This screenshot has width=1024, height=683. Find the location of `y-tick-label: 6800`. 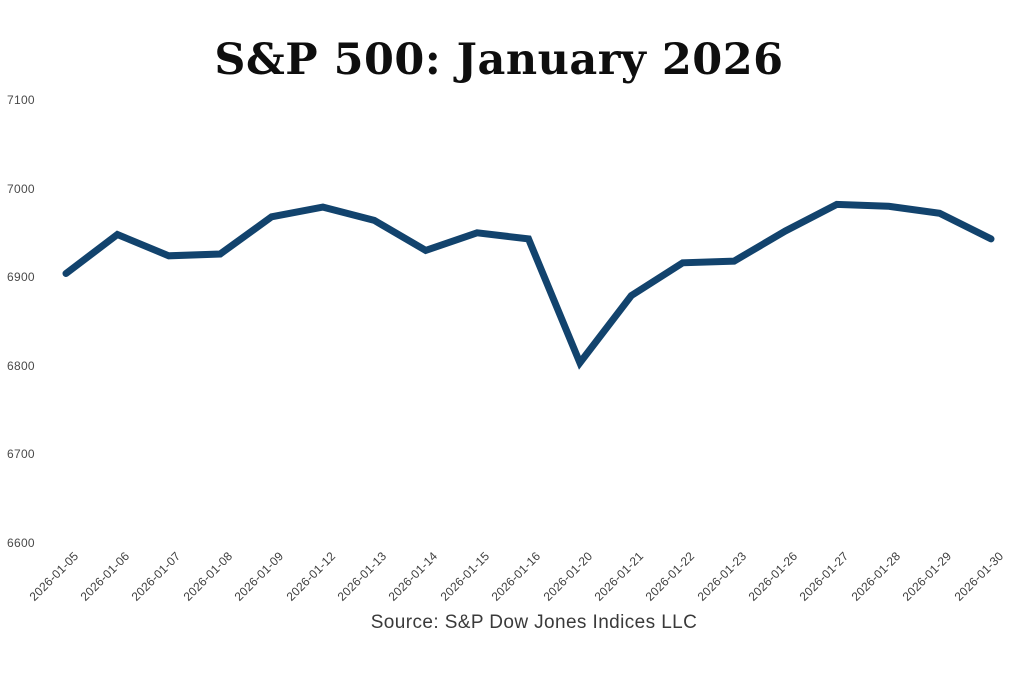

y-tick-label: 6800 is located at coordinates (21, 365).